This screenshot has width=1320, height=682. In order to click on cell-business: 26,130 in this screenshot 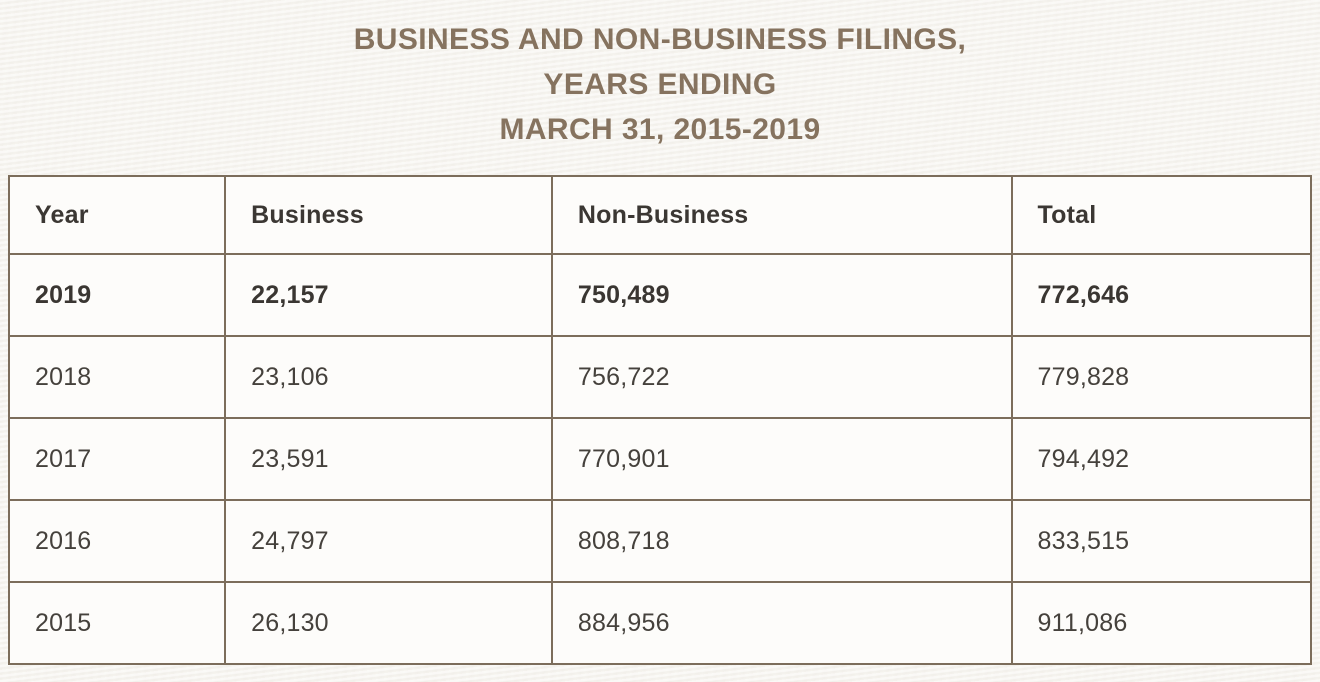, I will do `click(388, 623)`.